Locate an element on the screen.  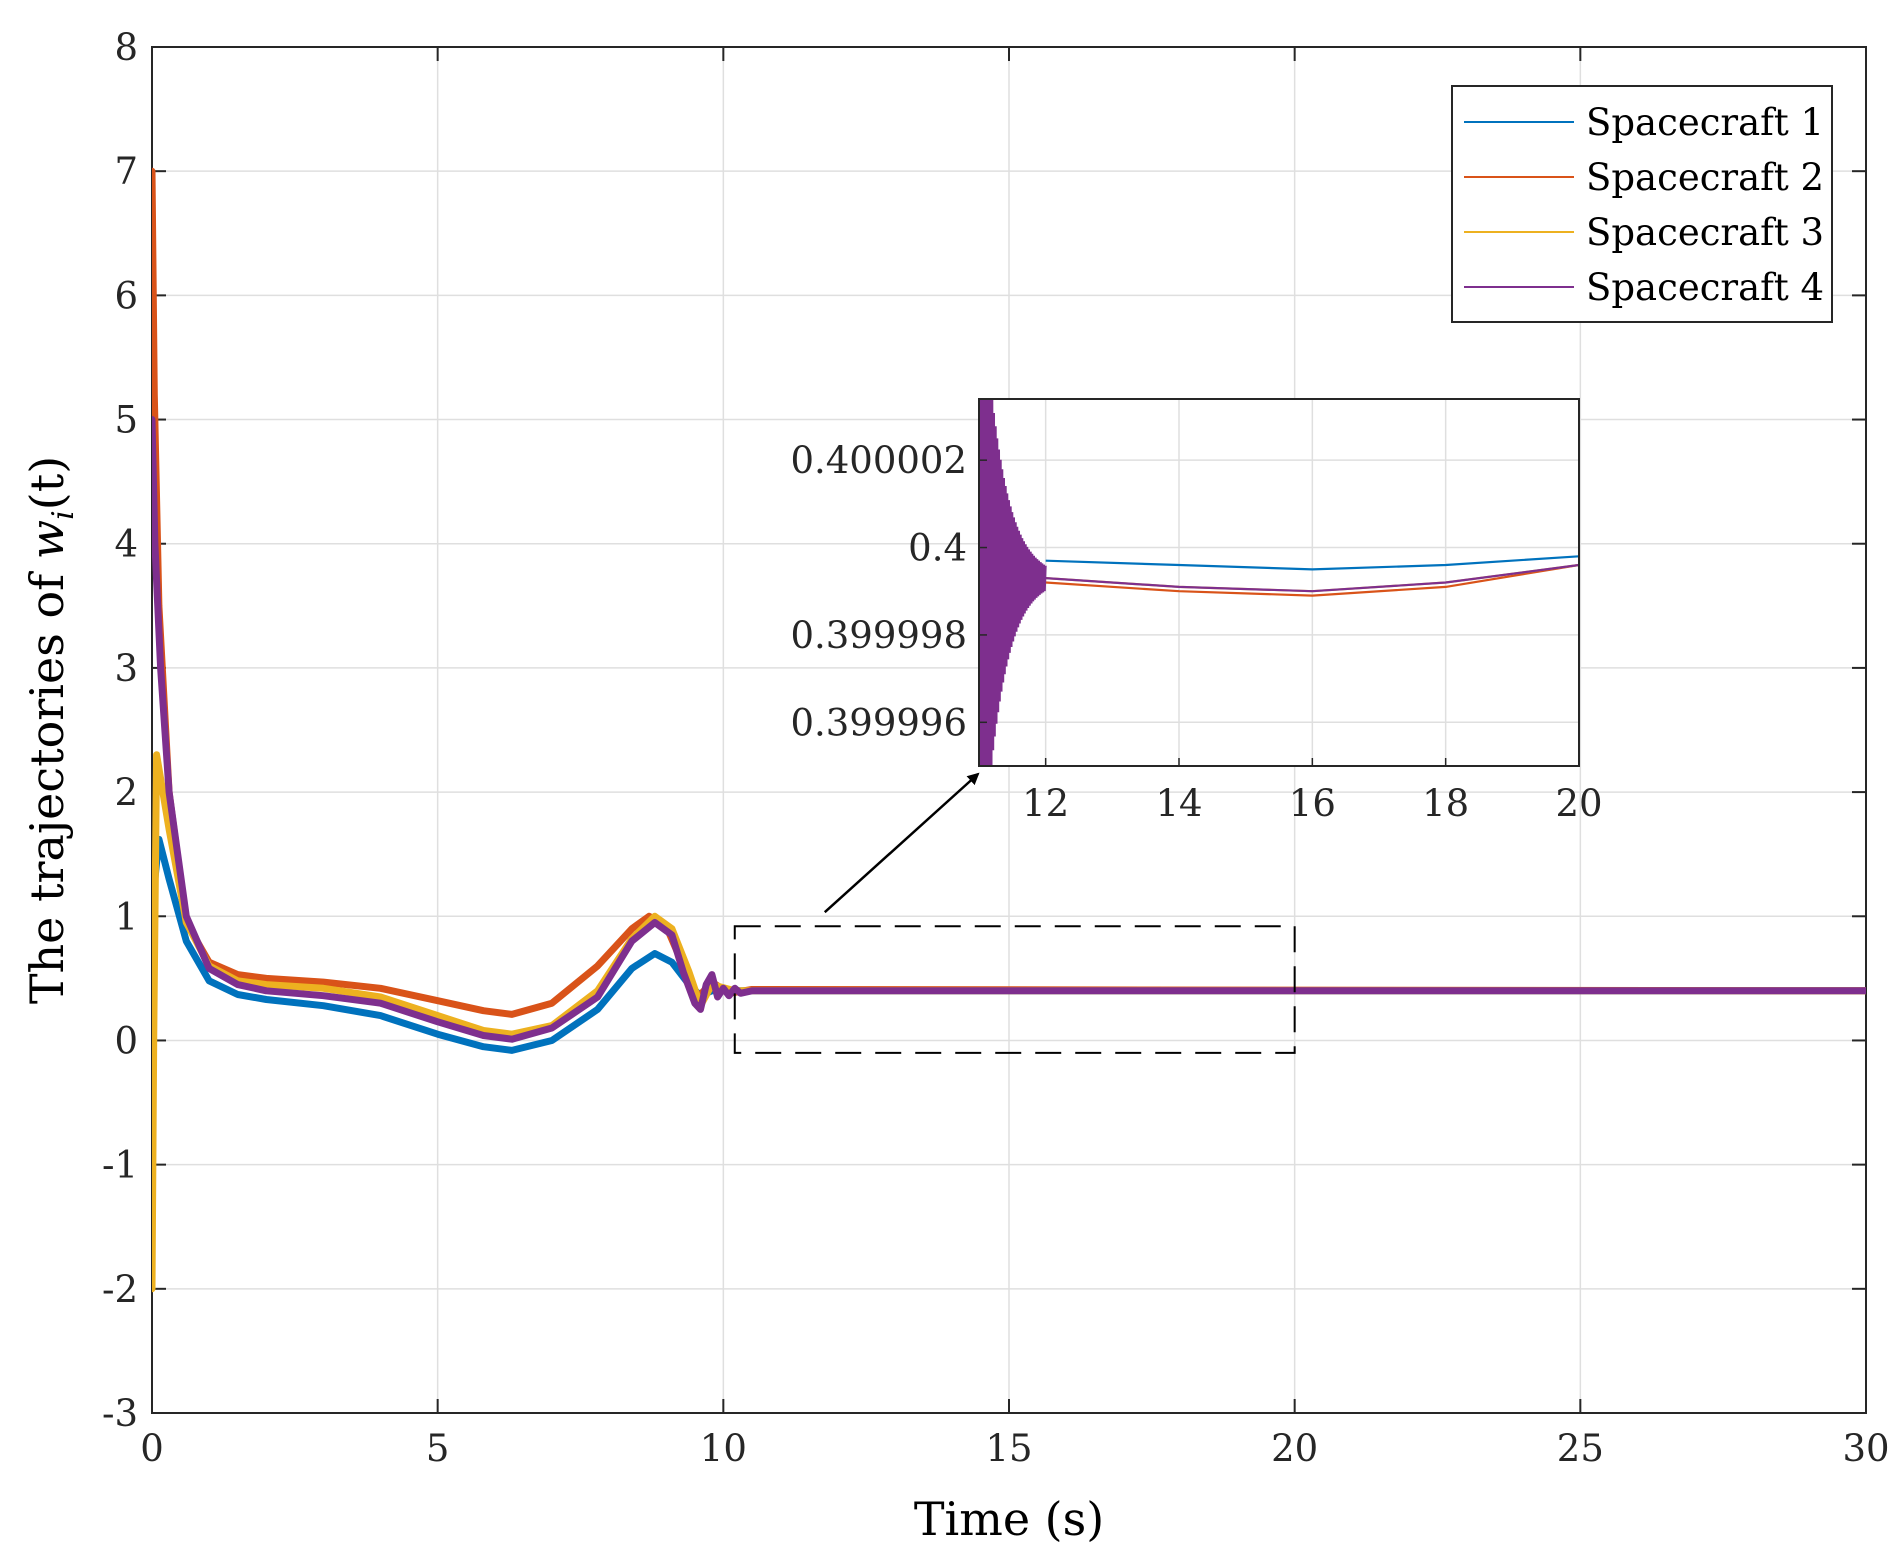
y-axis-label-argument: (t) is located at coordinates (47, 483).